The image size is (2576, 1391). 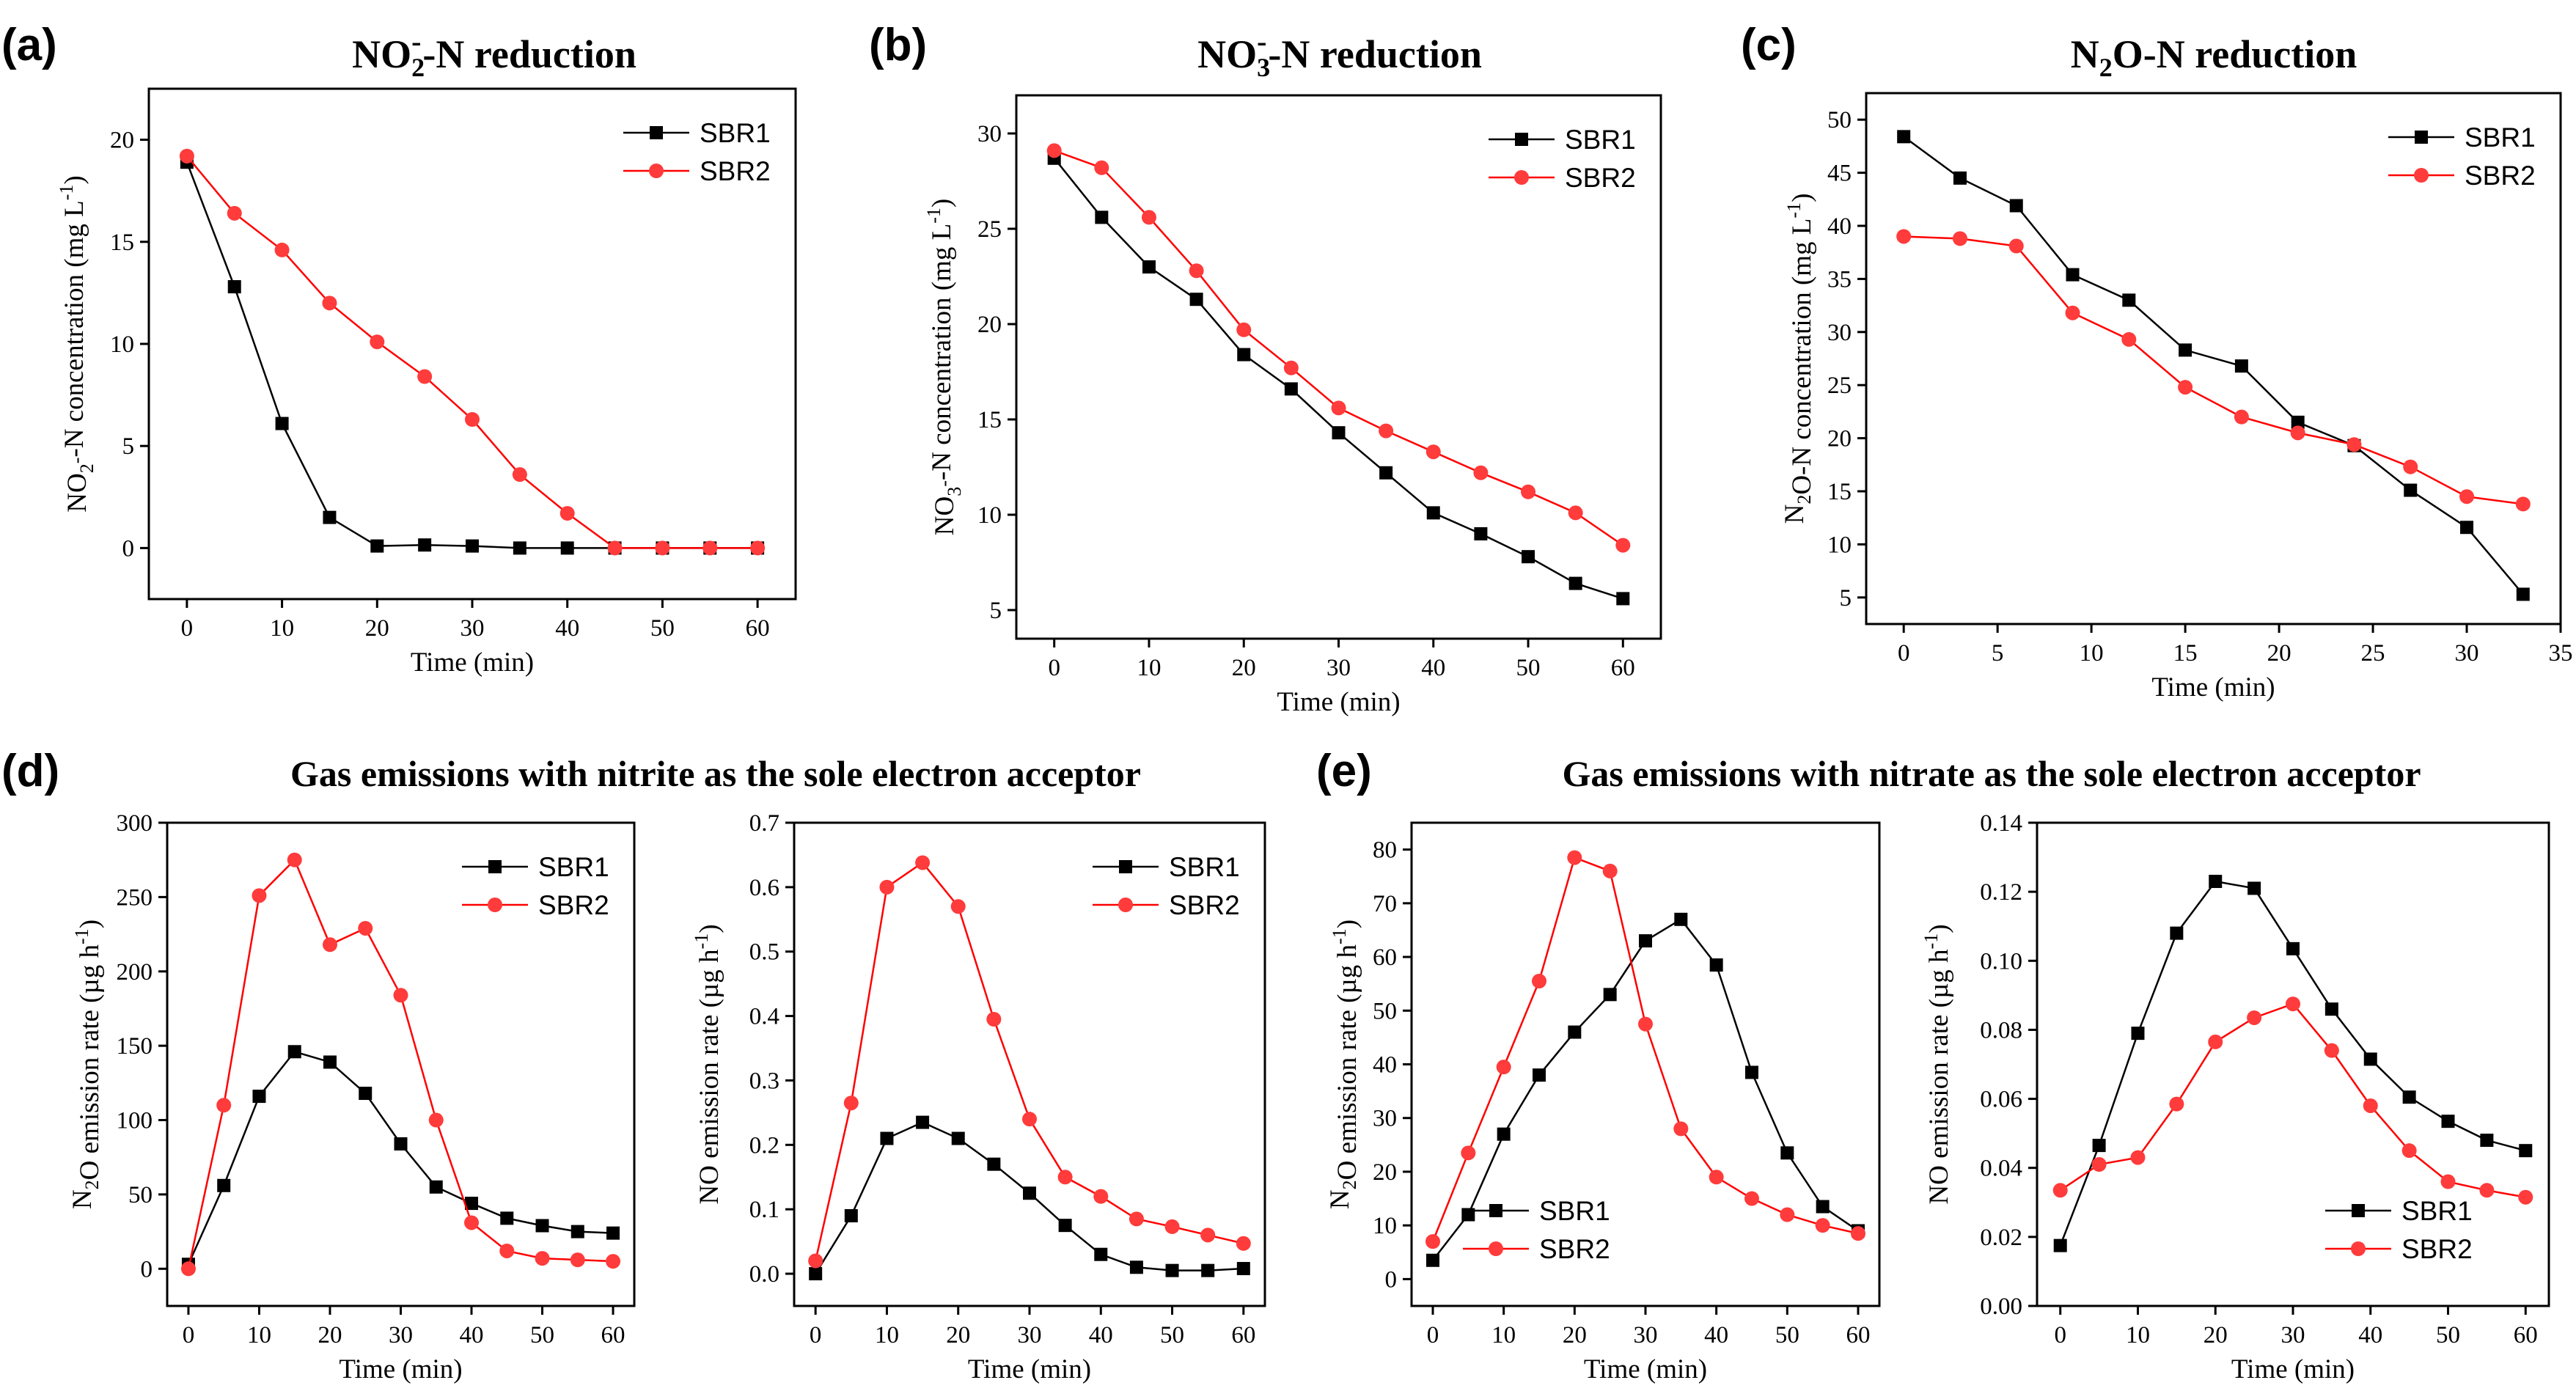 What do you see at coordinates (2001, 961) in the screenshot?
I see `y-tick-label: 0.10` at bounding box center [2001, 961].